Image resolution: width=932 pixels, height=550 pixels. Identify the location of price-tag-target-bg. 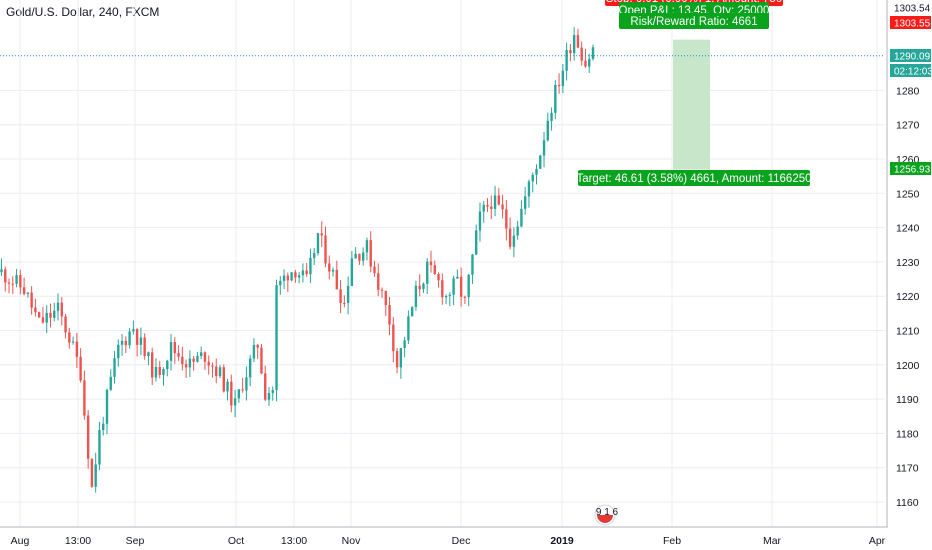
(910, 168).